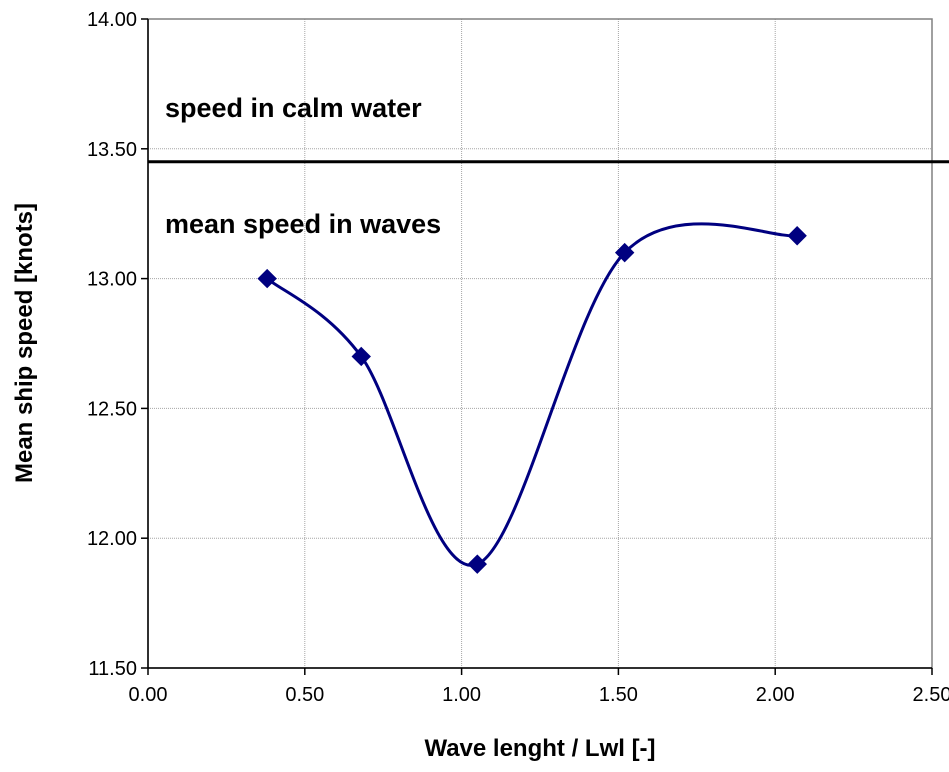 The height and width of the screenshot is (772, 949). What do you see at coordinates (112, 409) in the screenshot?
I see `y-tick-label: 12.50` at bounding box center [112, 409].